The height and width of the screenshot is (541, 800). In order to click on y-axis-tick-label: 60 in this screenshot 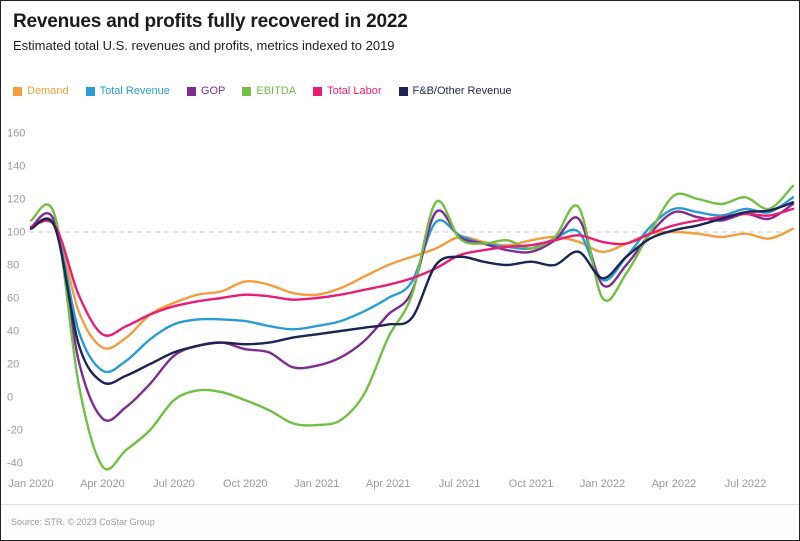, I will do `click(13, 299)`.